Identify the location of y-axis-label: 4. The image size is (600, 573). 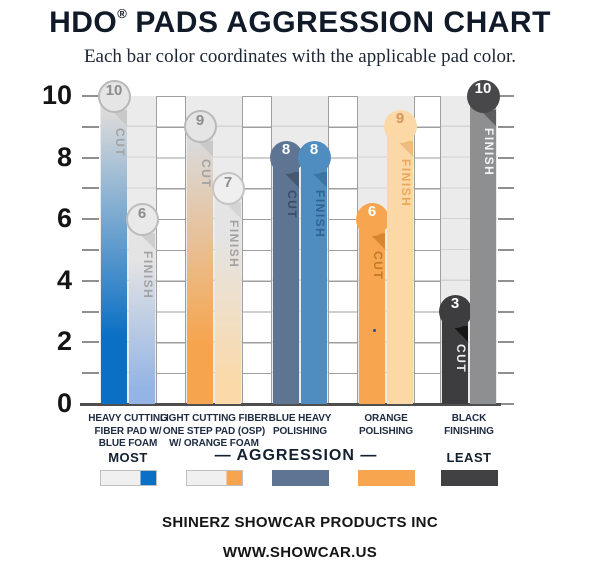
(64, 279).